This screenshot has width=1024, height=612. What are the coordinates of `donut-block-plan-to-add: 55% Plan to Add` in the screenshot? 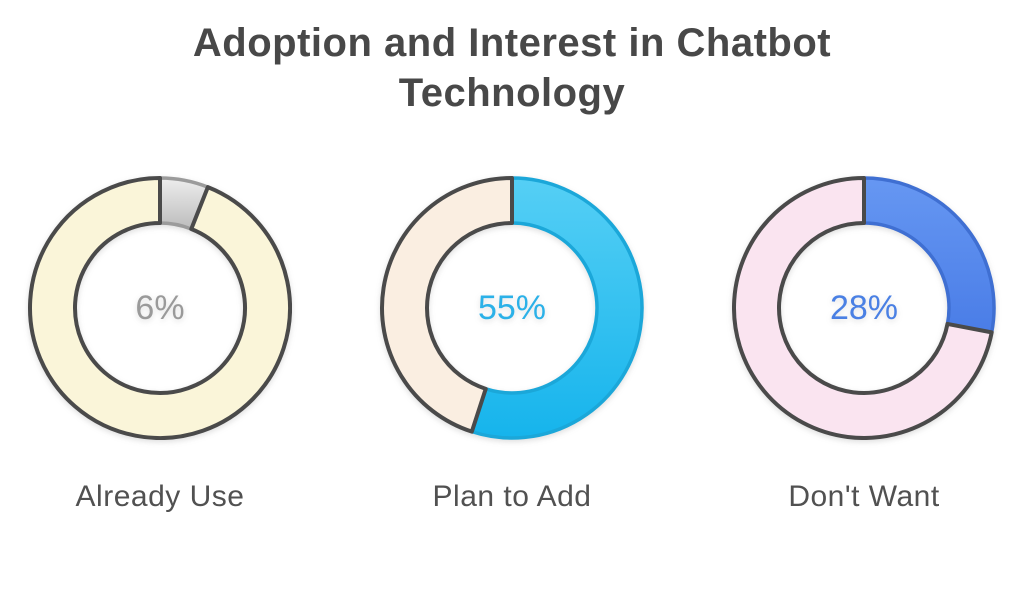 It's located at (512, 342).